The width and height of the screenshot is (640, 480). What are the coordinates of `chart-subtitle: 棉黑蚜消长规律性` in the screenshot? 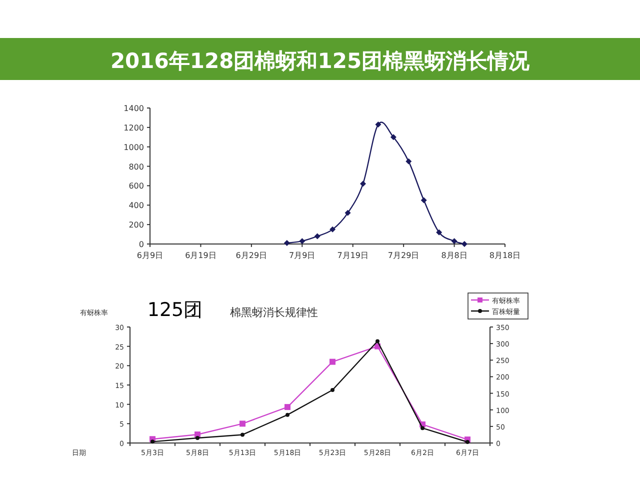 It's located at (274, 312).